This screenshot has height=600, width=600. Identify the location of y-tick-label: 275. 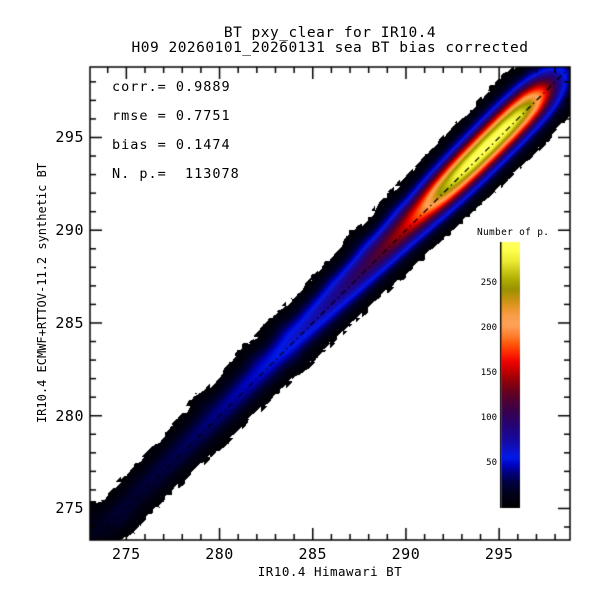
(69, 508).